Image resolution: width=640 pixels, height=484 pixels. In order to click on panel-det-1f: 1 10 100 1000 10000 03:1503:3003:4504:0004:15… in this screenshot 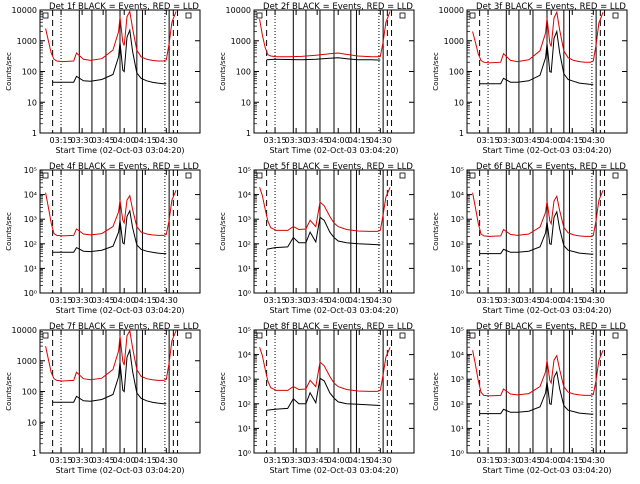, I will do `click(103, 78)`.